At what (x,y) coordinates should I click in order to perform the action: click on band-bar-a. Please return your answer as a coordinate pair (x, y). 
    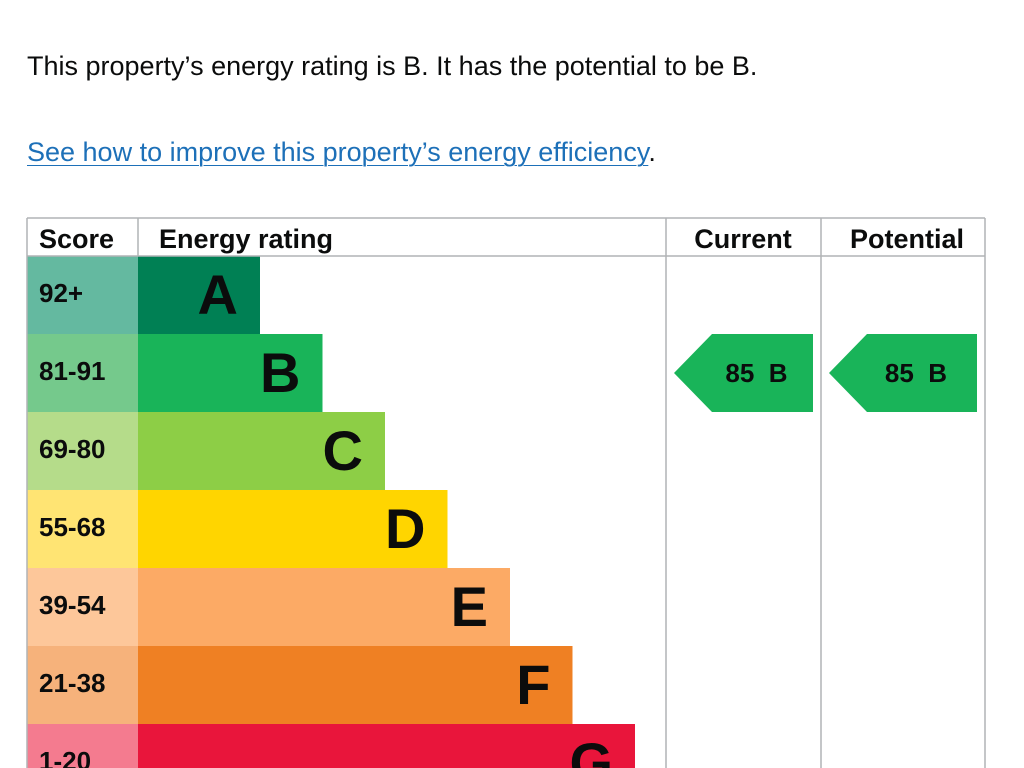
    Looking at the image, I should click on (199, 295).